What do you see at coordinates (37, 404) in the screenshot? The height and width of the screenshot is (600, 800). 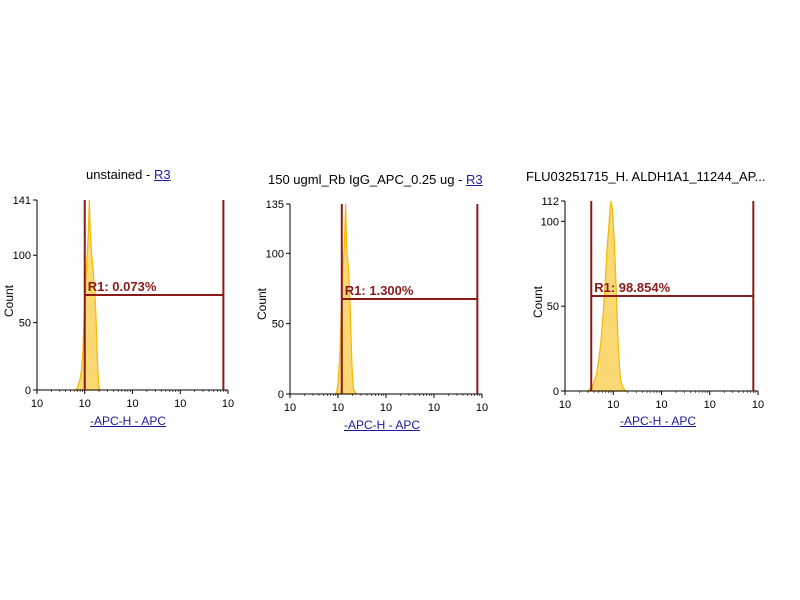 I see `x-tick-label-1-0: 10` at bounding box center [37, 404].